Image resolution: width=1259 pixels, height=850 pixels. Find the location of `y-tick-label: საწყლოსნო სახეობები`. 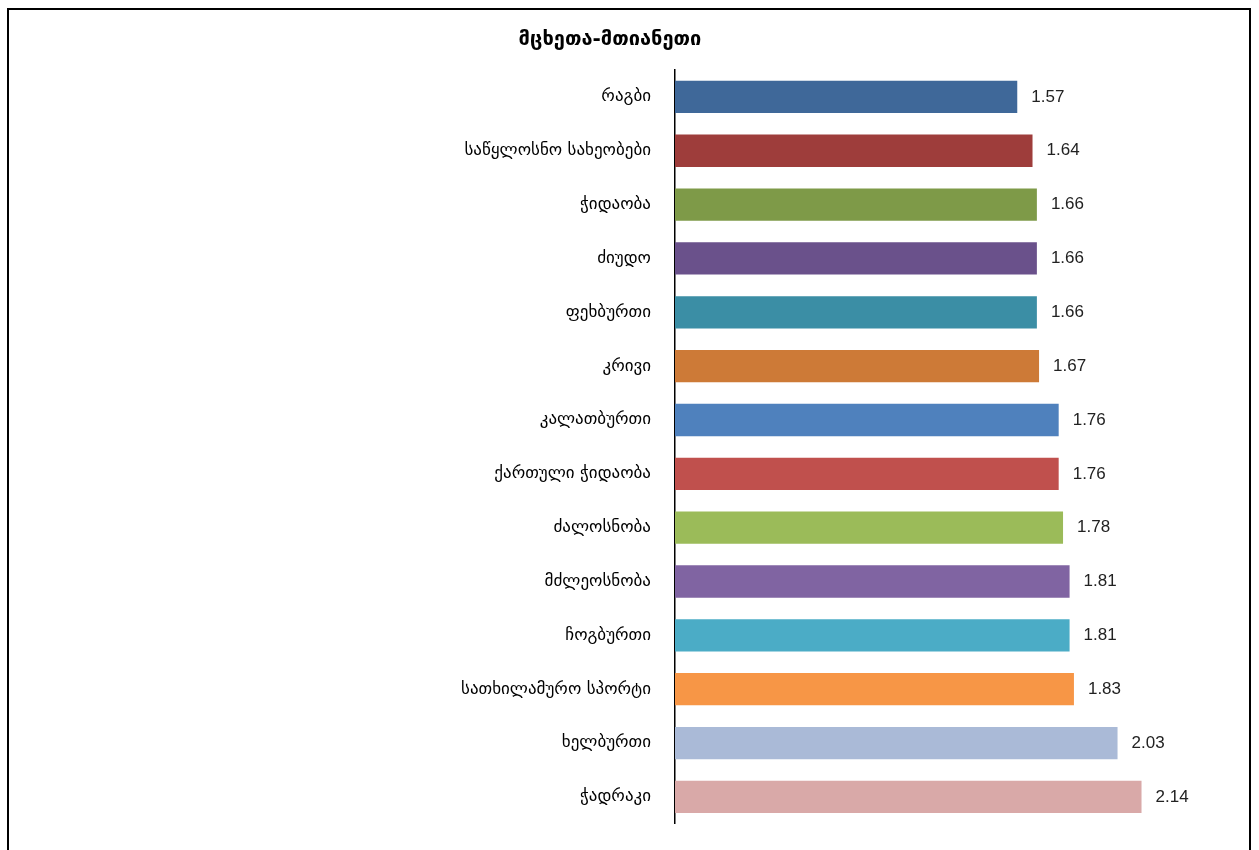

y-tick-label: საწყლოსნო სახეობები is located at coordinates (557, 149).